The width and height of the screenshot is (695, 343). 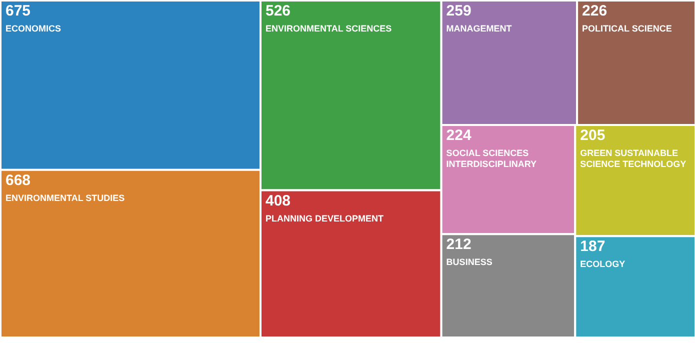 What do you see at coordinates (603, 264) in the screenshot?
I see `category-label: ECOLOGY` at bounding box center [603, 264].